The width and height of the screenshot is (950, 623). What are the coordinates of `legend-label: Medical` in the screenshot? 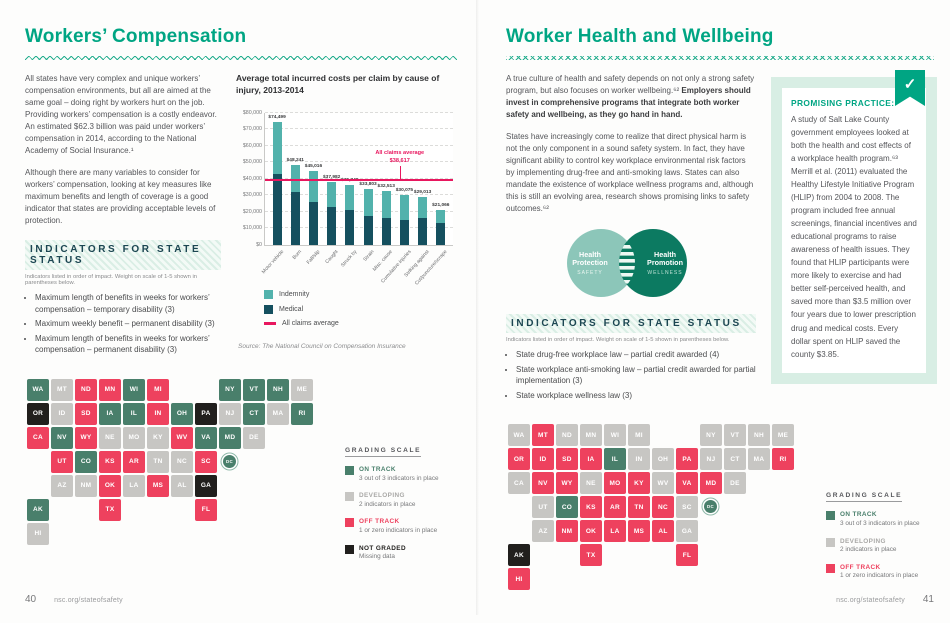 It's located at (291, 309).